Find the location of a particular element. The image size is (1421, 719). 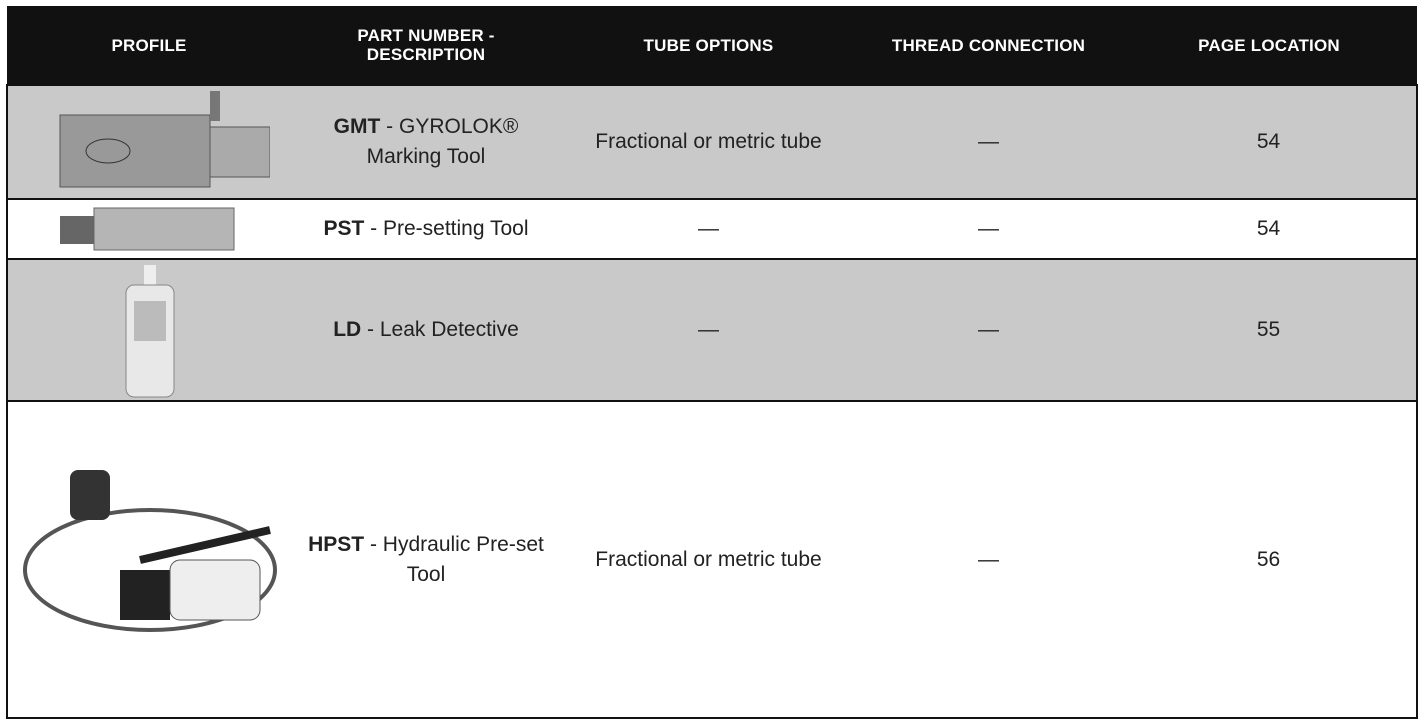

part-description: - Hydraulic Pre-set Tool is located at coordinates (454, 559).